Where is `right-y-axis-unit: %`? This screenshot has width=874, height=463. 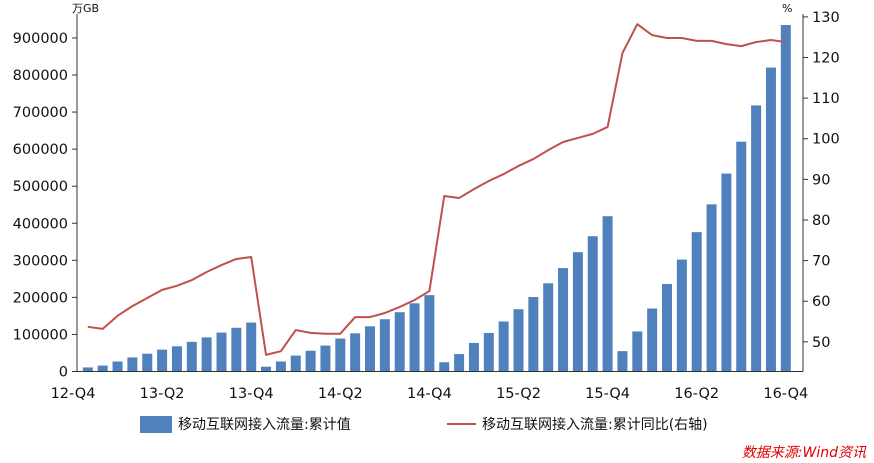
right-y-axis-unit: % is located at coordinates (787, 8).